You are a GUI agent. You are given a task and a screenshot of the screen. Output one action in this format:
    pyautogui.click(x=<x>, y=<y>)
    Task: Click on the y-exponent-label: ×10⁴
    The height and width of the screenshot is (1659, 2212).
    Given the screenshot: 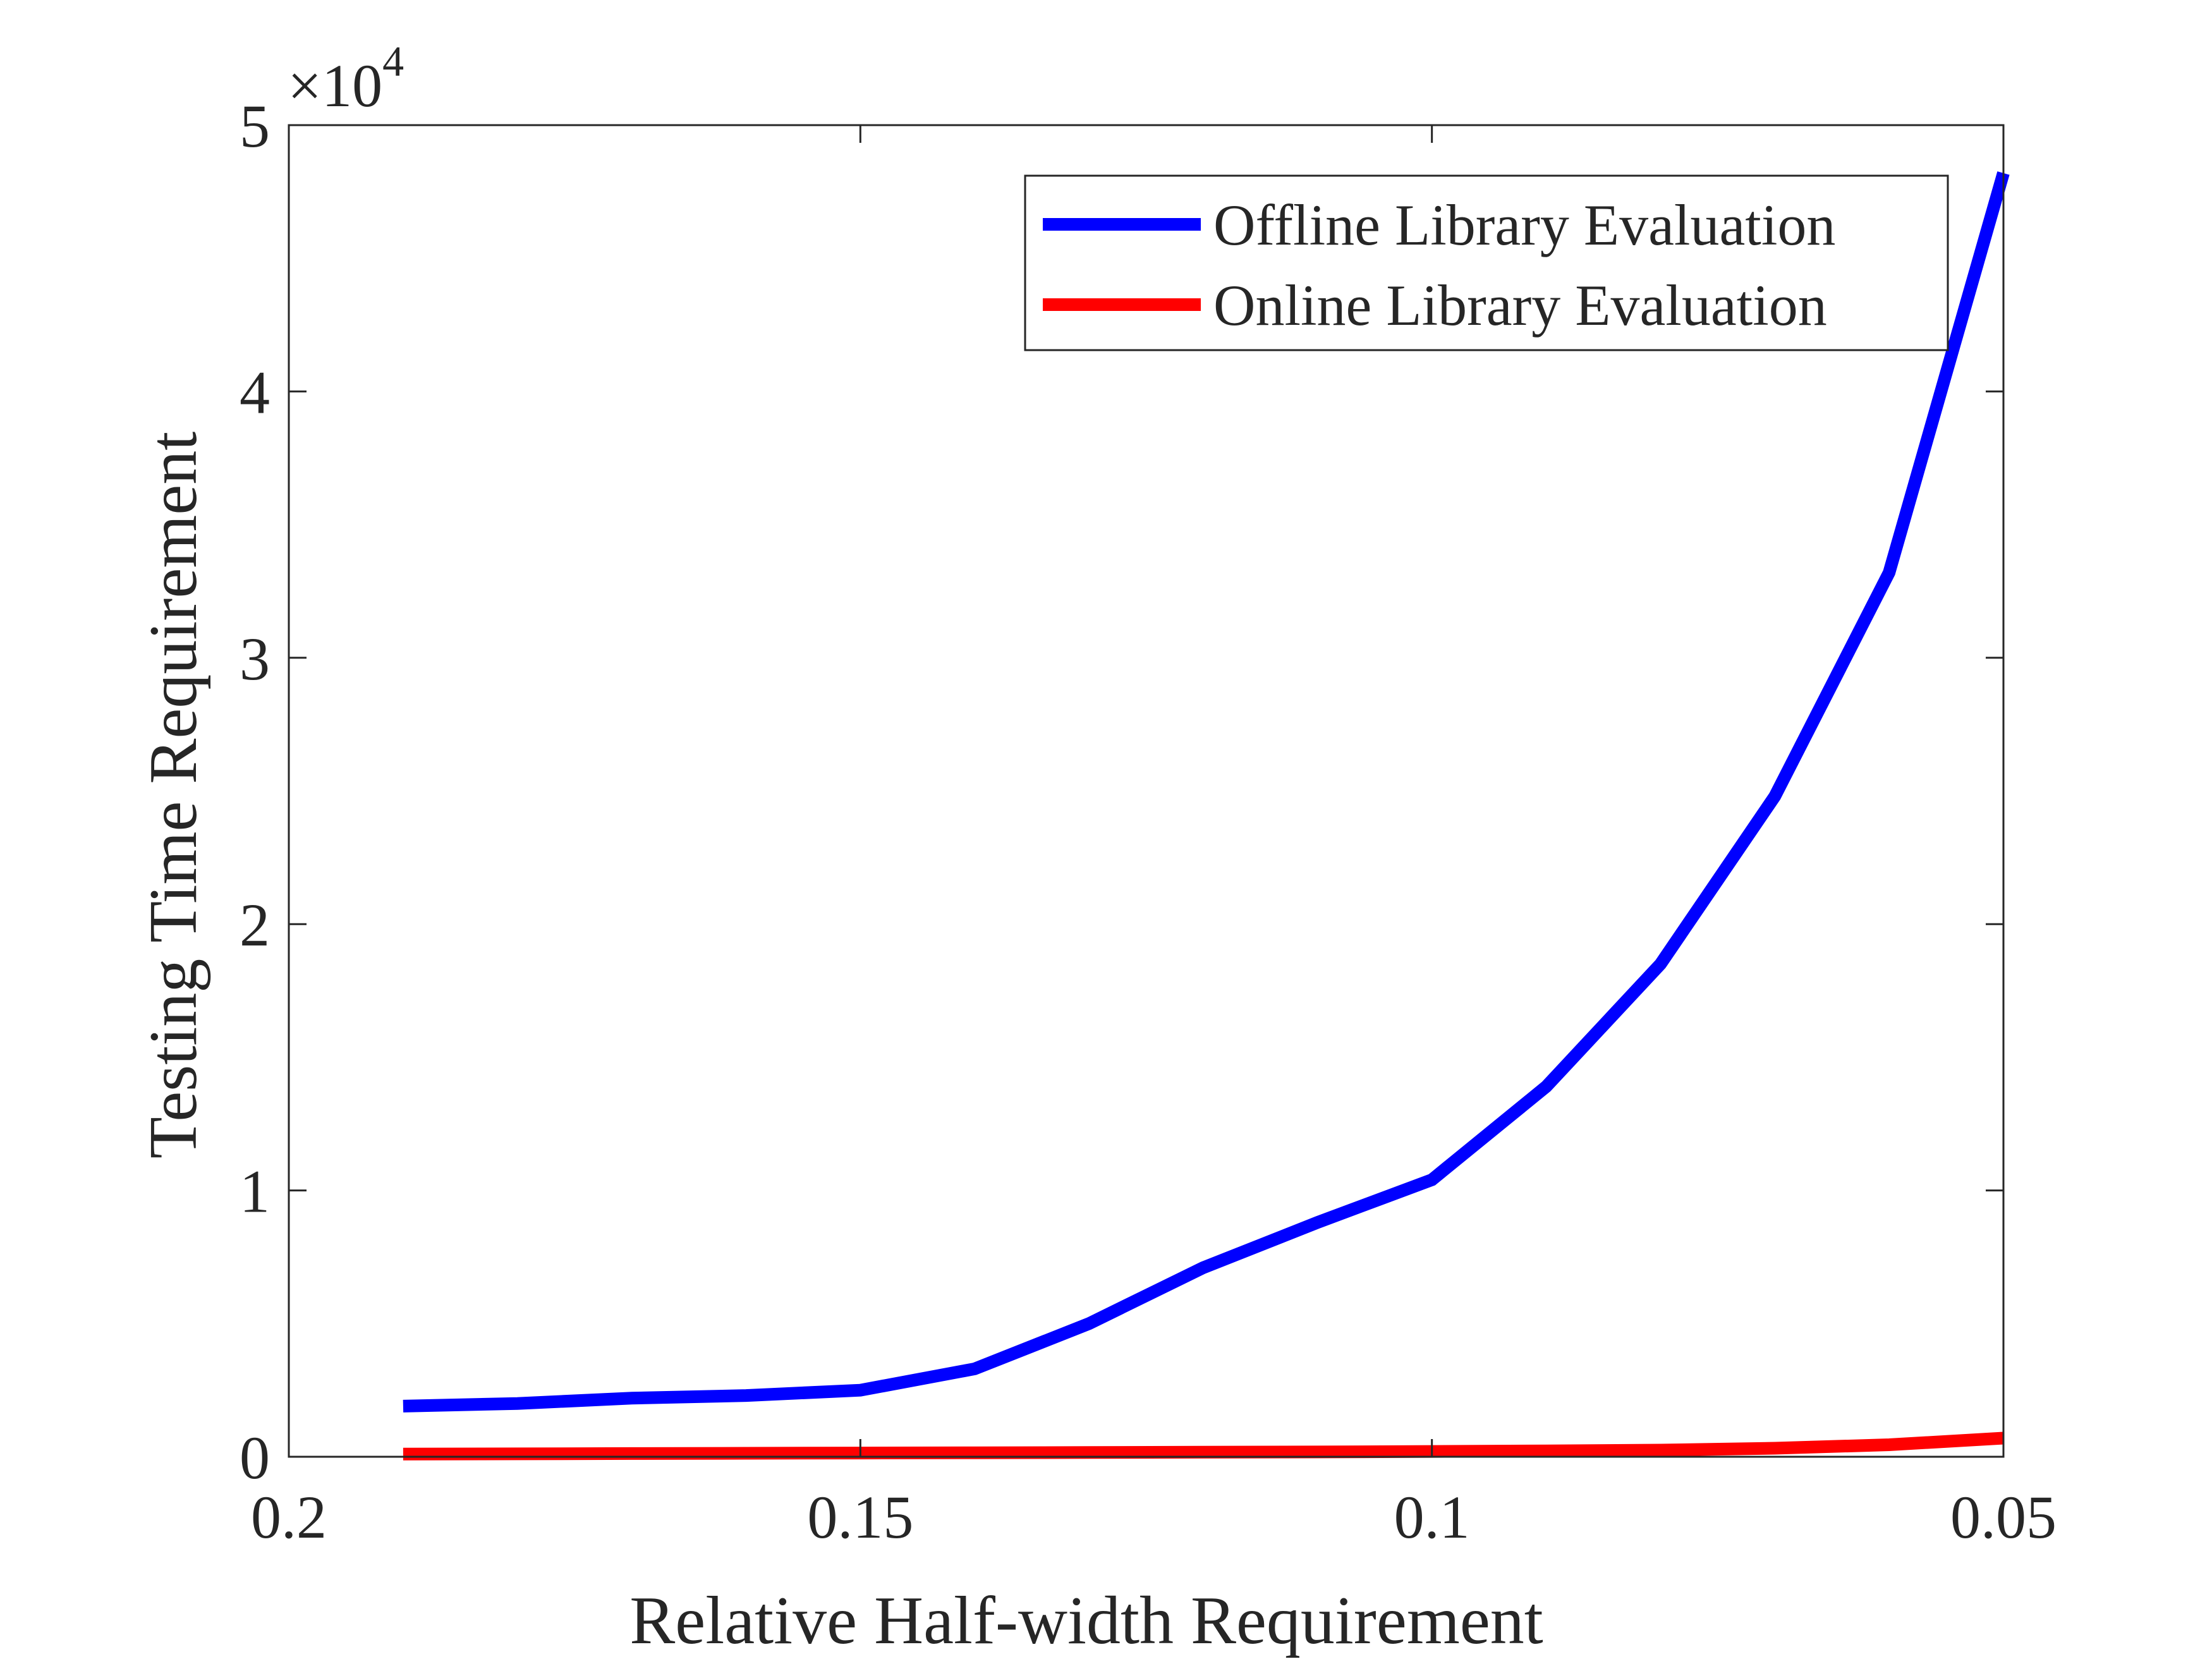 What is the action you would take?
    pyautogui.click(x=346, y=78)
    